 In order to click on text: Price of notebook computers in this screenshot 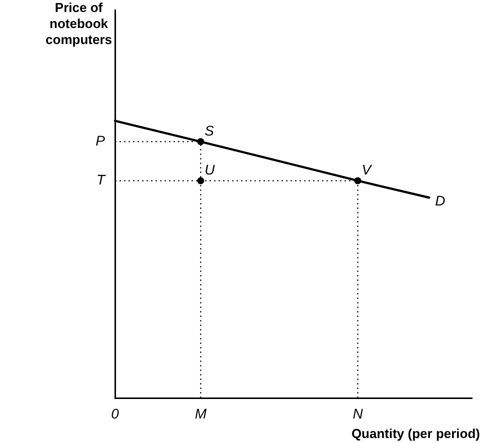, I will do `click(79, 24)`.